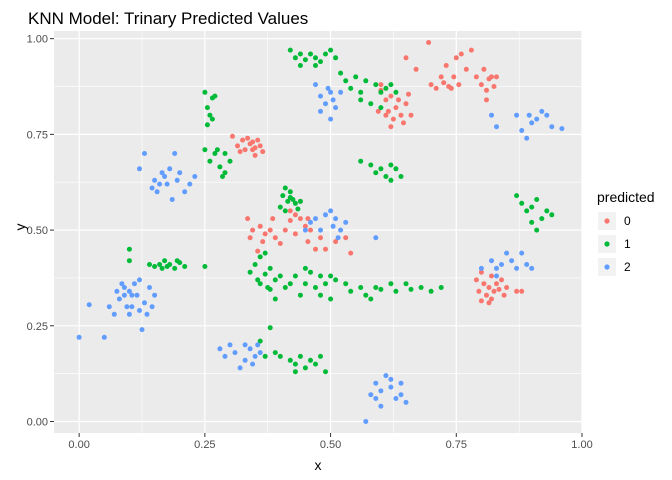 The image size is (672, 480). I want to click on x-tick-label: 0.00, so click(78, 445).